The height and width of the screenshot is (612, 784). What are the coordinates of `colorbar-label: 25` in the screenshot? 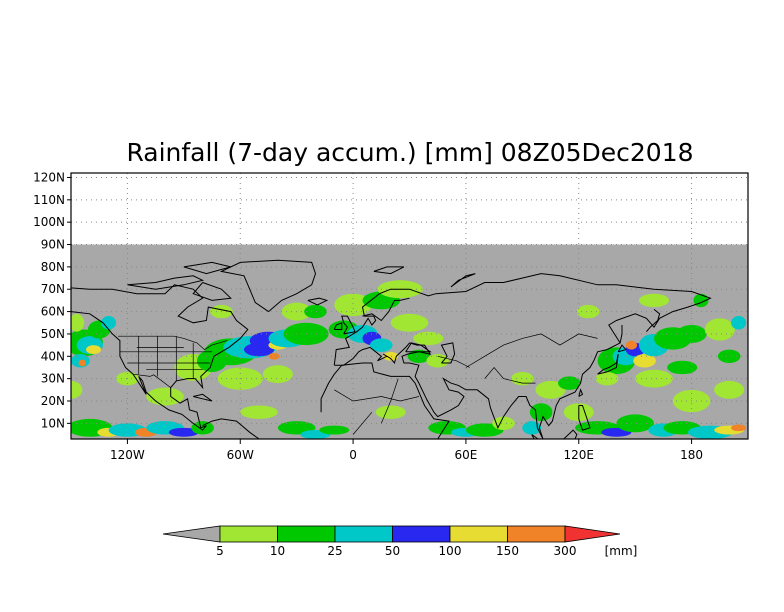 It's located at (334, 551).